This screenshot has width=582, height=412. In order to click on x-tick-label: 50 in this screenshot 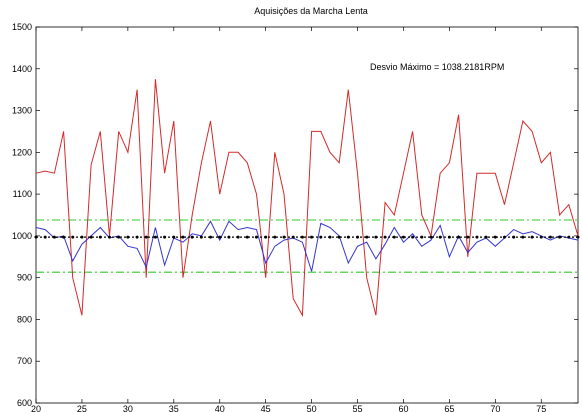, I will do `click(312, 408)`.